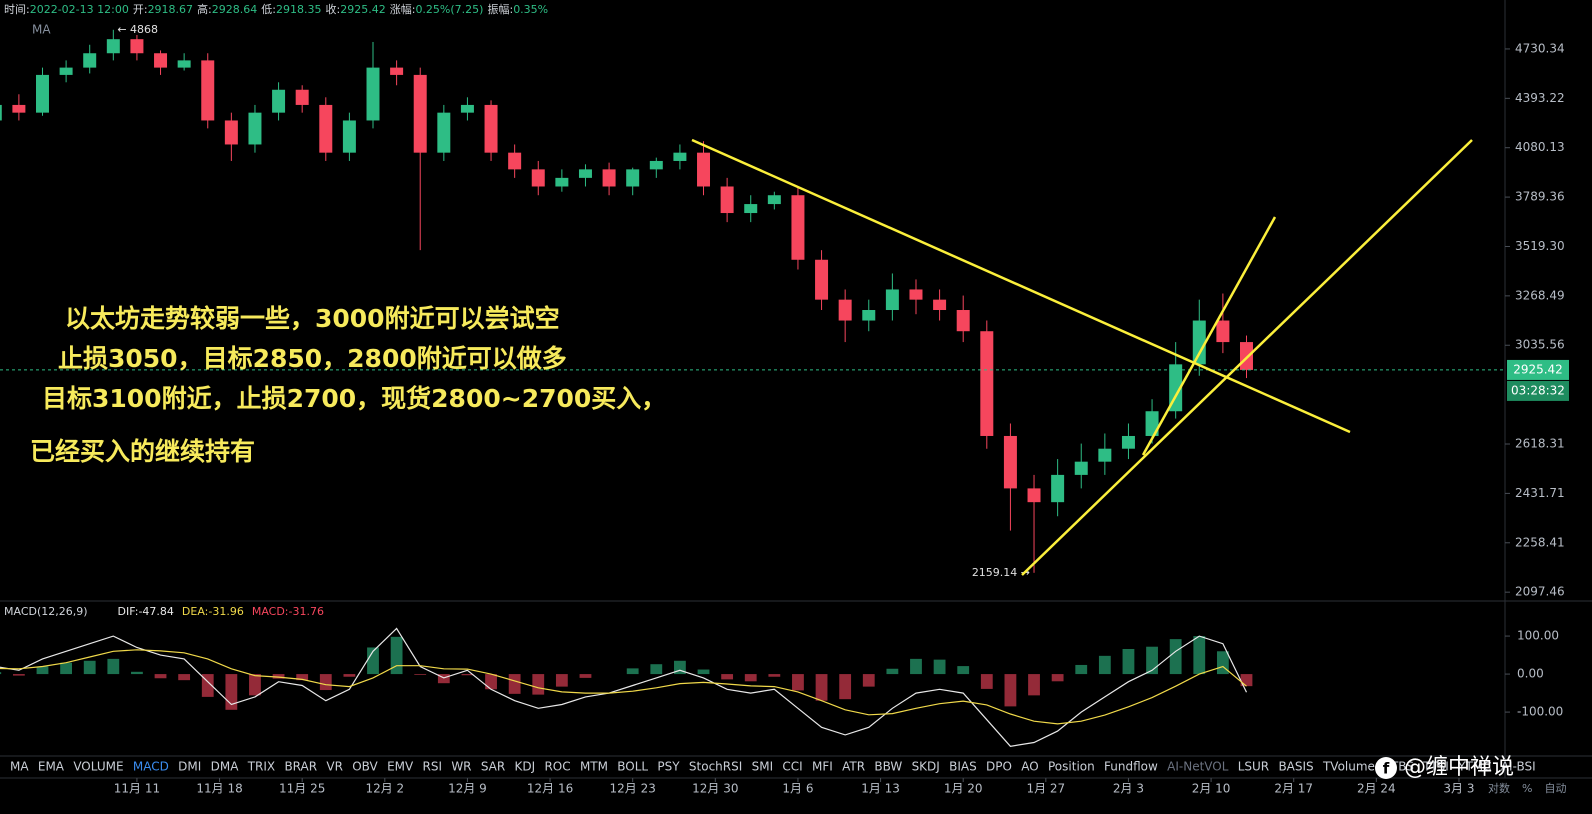 The image size is (1592, 814). What do you see at coordinates (550, 789) in the screenshot?
I see `x-tick-label: 12月 16` at bounding box center [550, 789].